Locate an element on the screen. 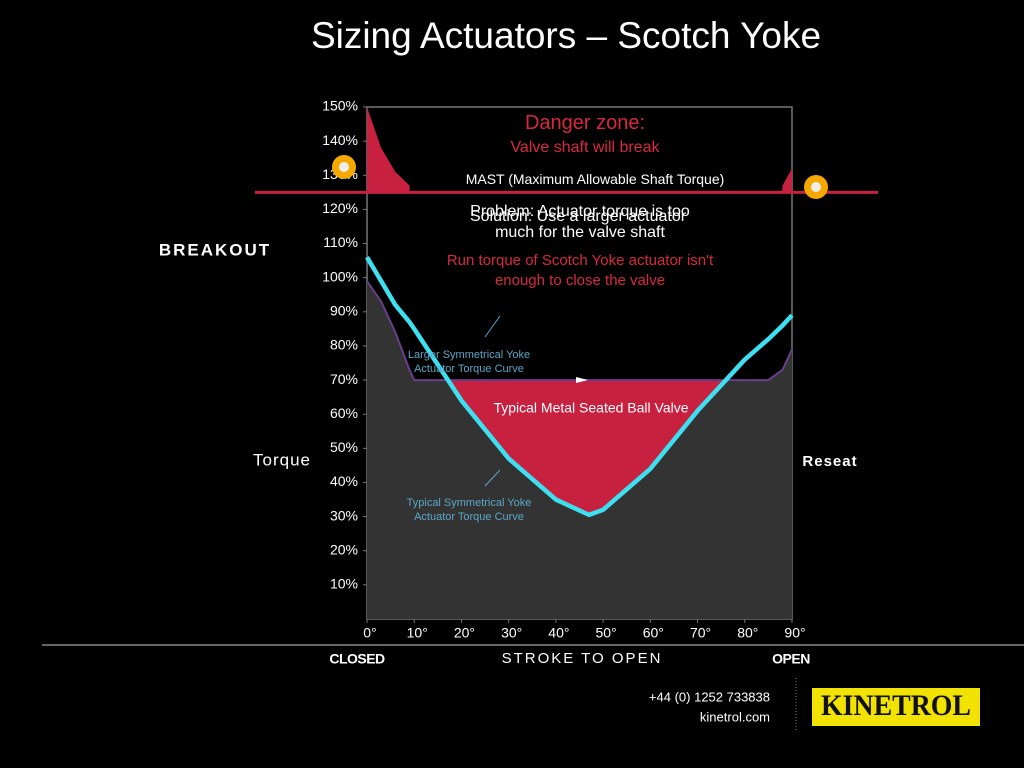 The image size is (1024, 768). y-tick-label: 100% is located at coordinates (340, 276).